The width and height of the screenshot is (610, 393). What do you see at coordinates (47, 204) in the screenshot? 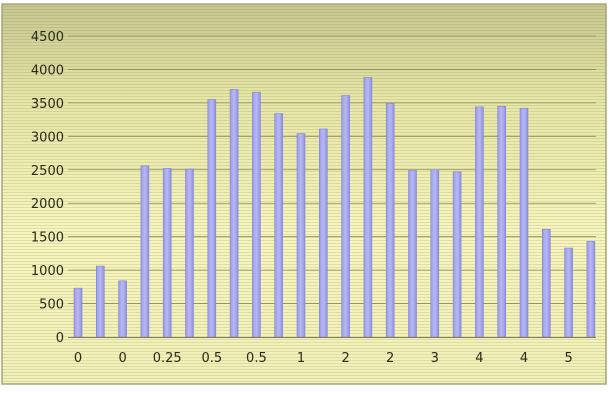
I see `y-tick-label: 2000` at bounding box center [47, 204].